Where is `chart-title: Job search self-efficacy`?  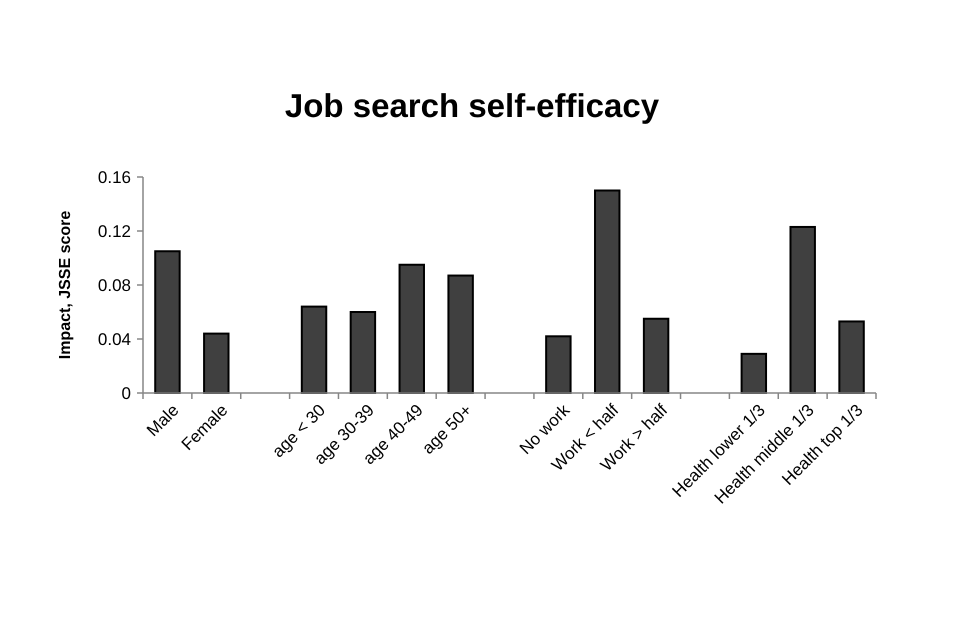 chart-title: Job search self-efficacy is located at coordinates (472, 105).